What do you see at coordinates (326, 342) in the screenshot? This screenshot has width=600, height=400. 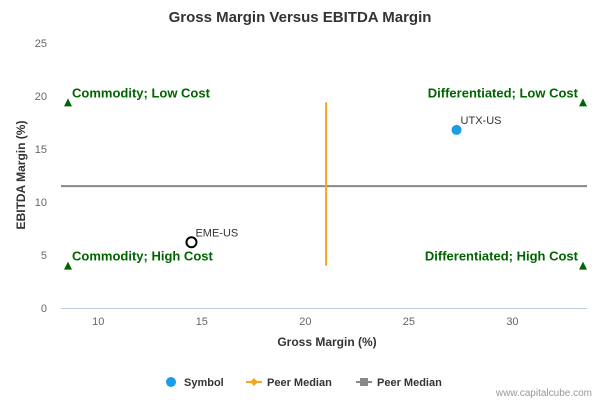 I see `x-axis-label: Gross Margin (%)` at bounding box center [326, 342].